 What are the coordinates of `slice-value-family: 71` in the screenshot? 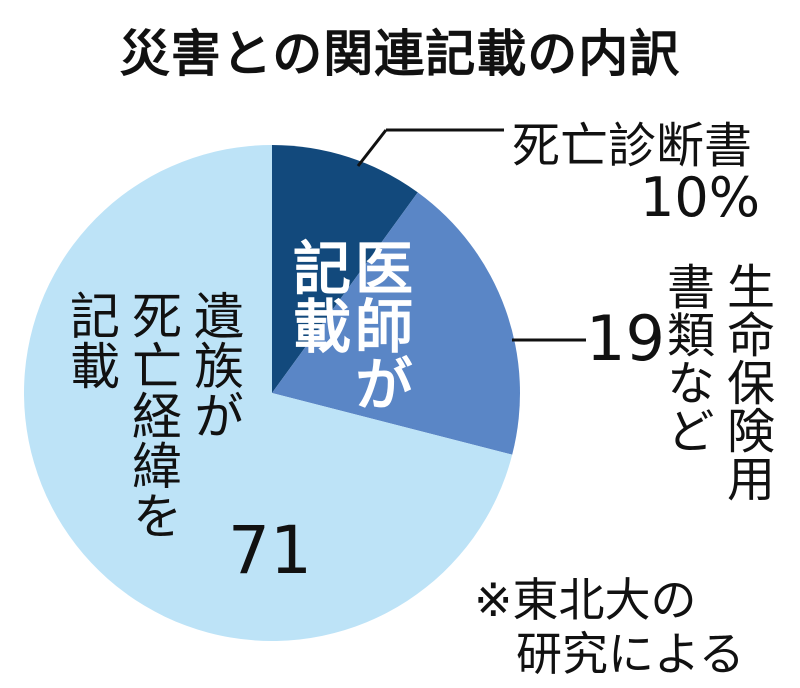 It's located at (270, 550).